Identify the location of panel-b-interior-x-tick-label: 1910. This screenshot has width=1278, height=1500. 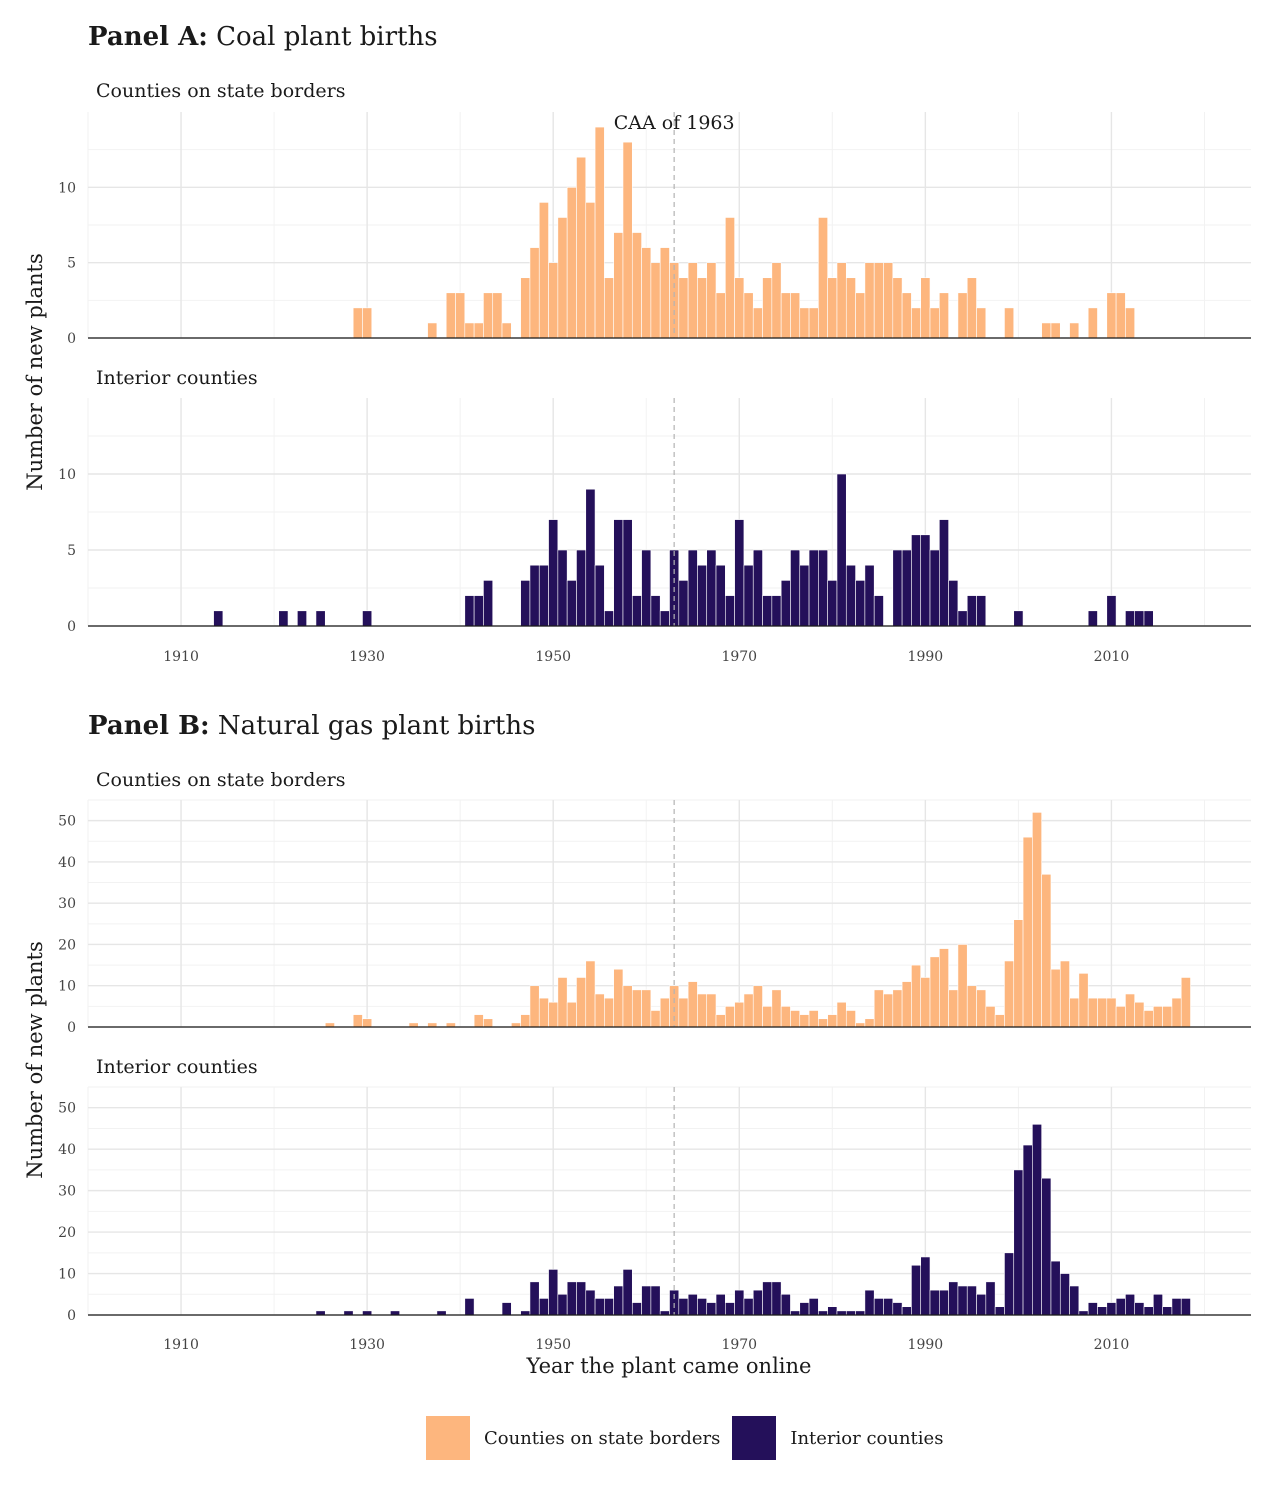
(181, 1345).